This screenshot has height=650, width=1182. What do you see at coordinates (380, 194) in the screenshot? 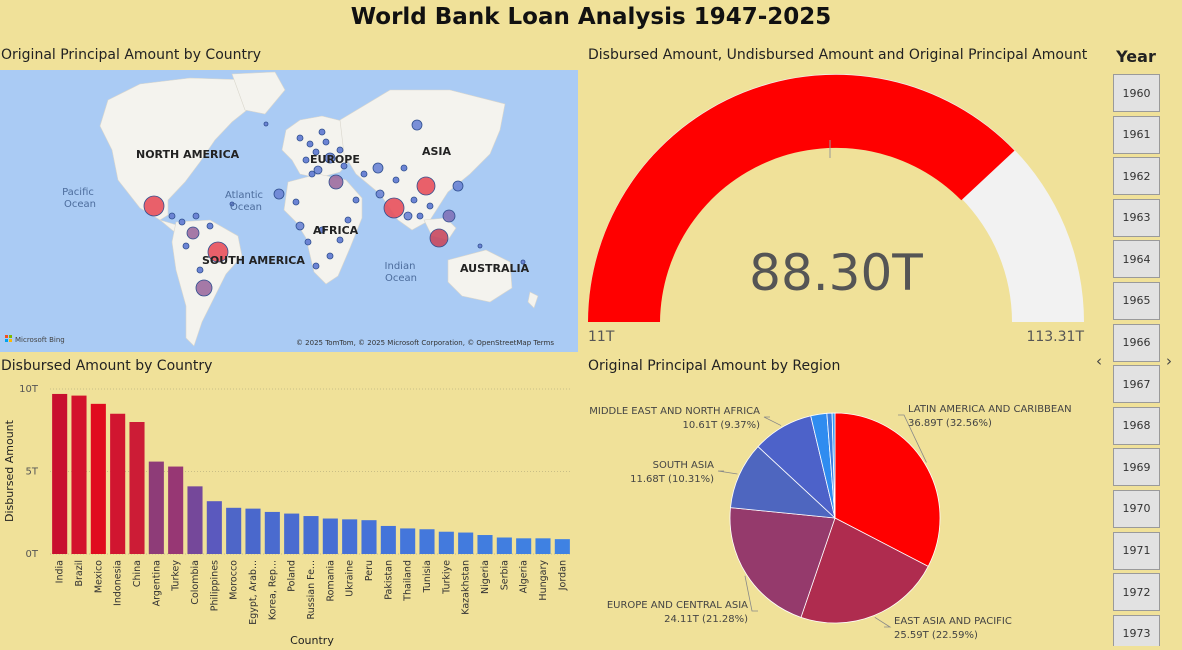
I see `bubble-pakistan` at bounding box center [380, 194].